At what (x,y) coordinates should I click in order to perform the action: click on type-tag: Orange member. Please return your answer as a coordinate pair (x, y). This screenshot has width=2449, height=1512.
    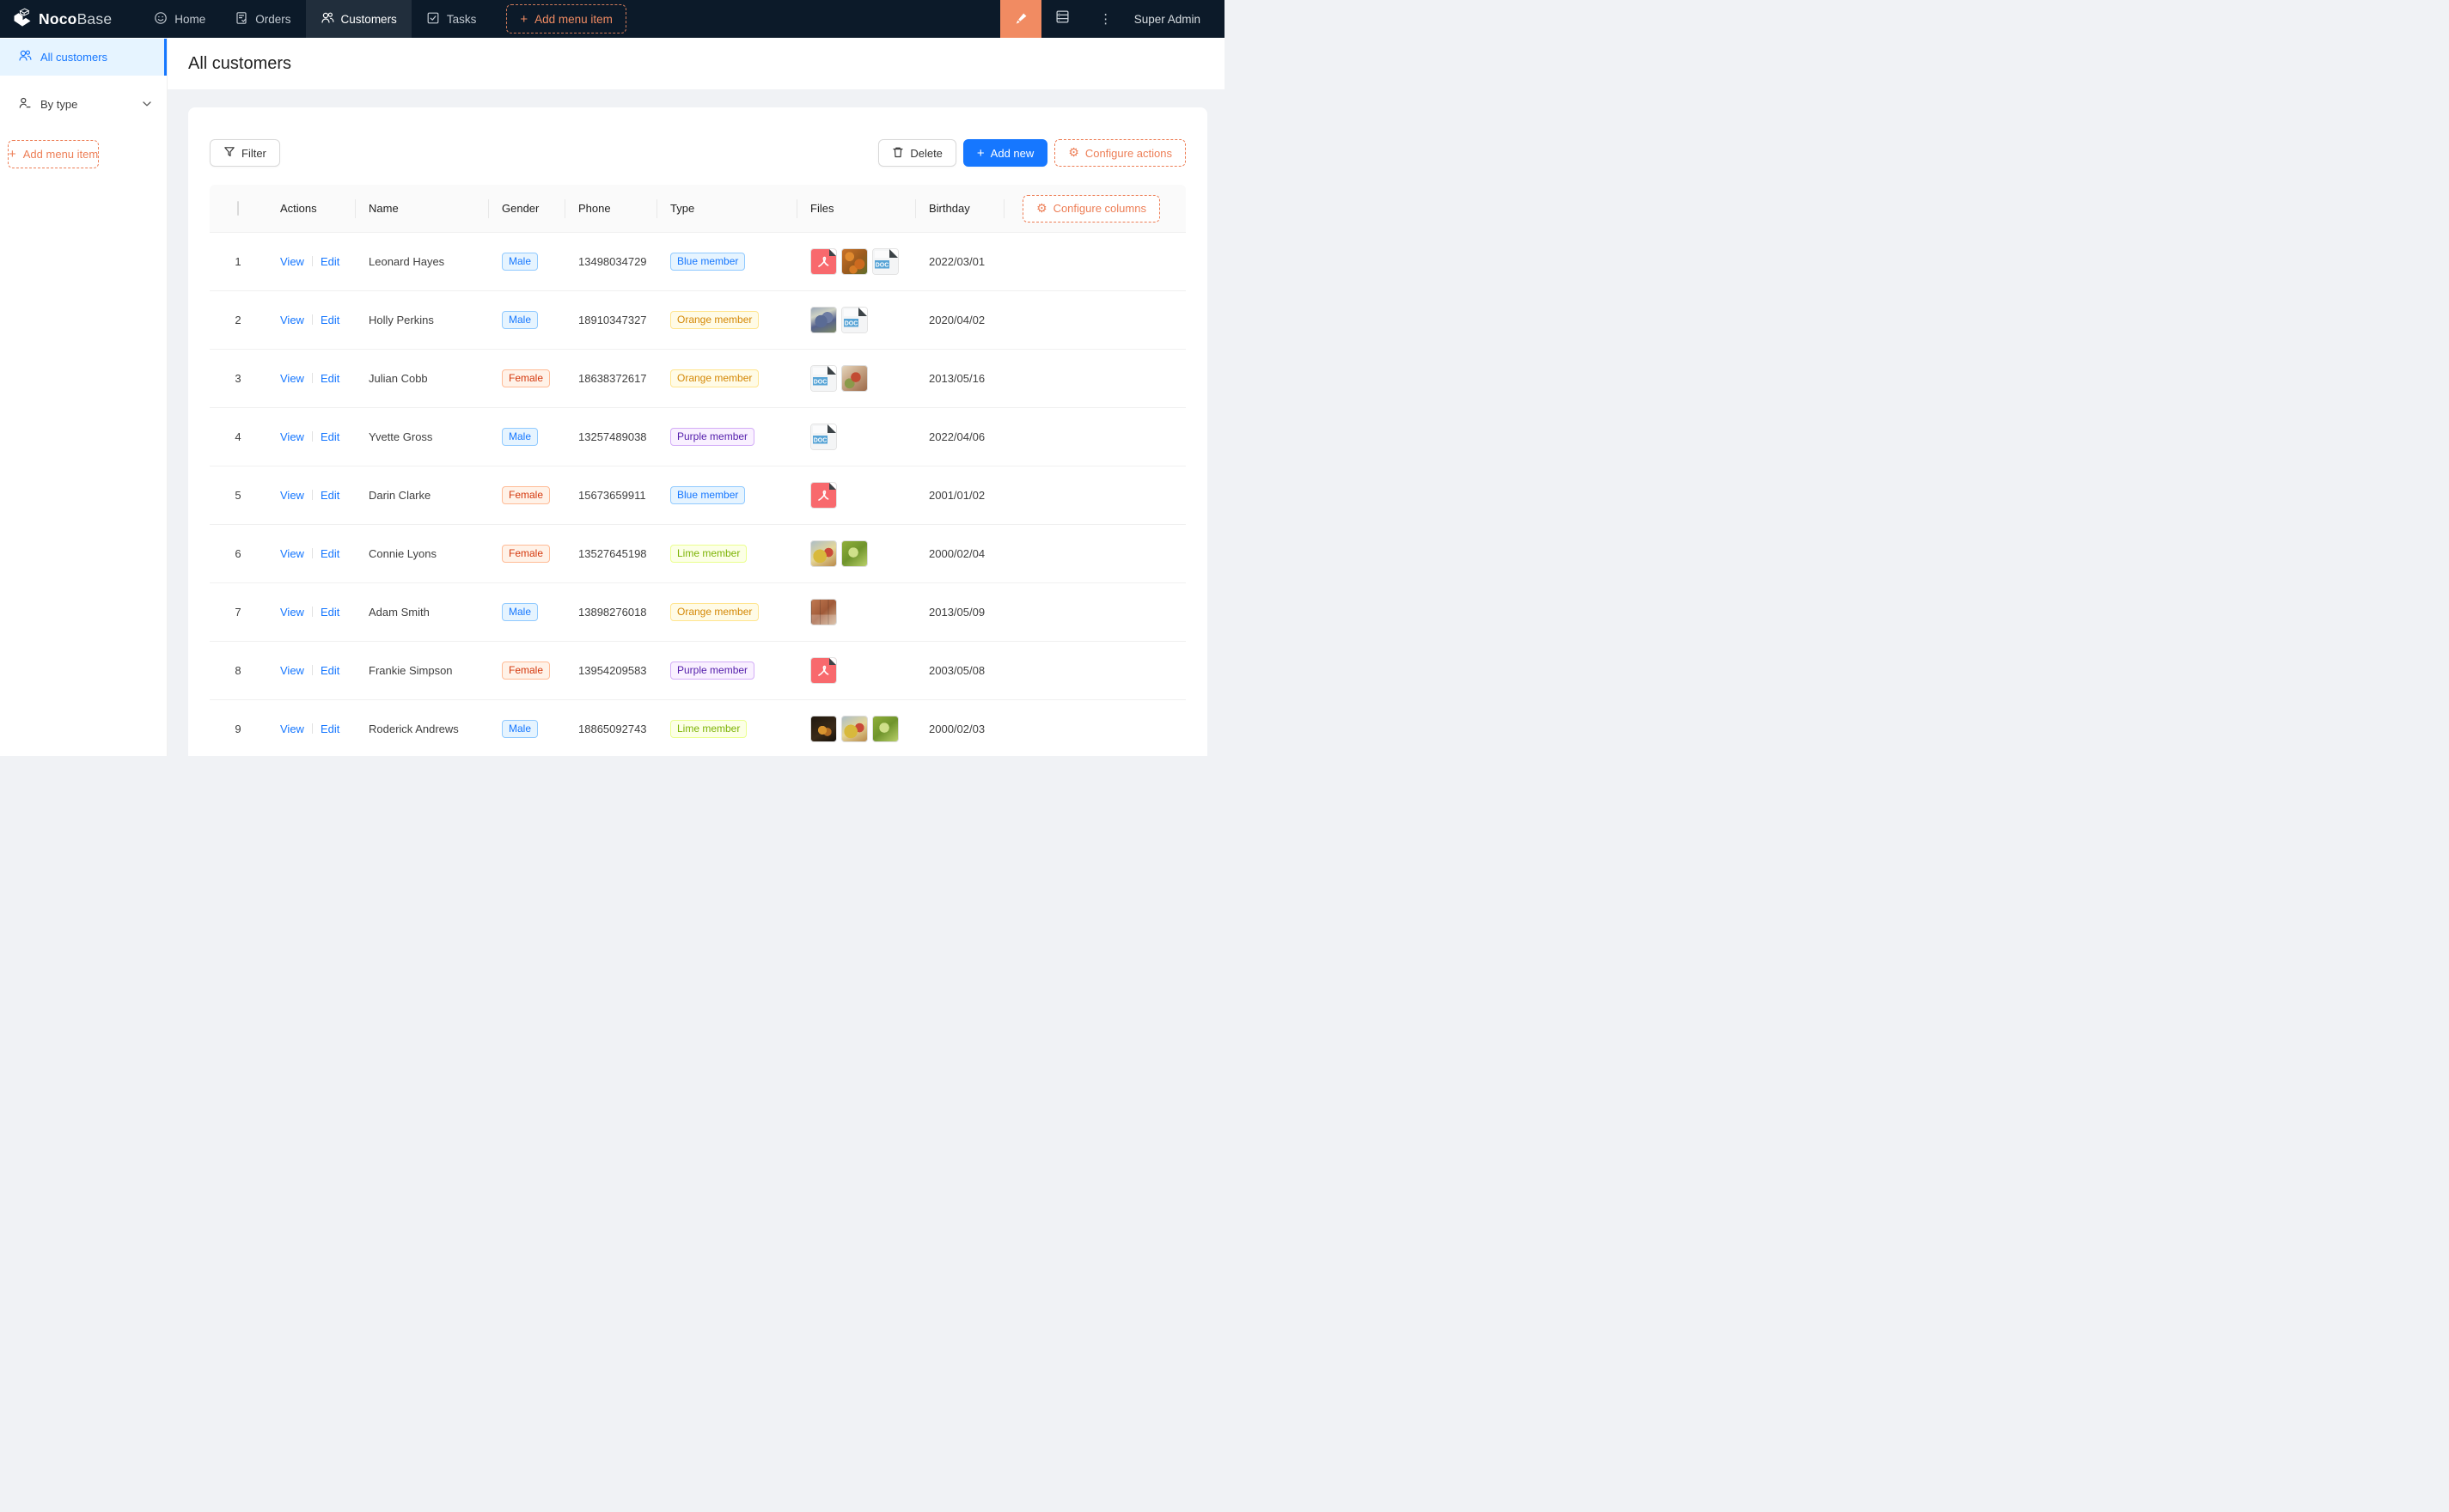
    Looking at the image, I should click on (715, 320).